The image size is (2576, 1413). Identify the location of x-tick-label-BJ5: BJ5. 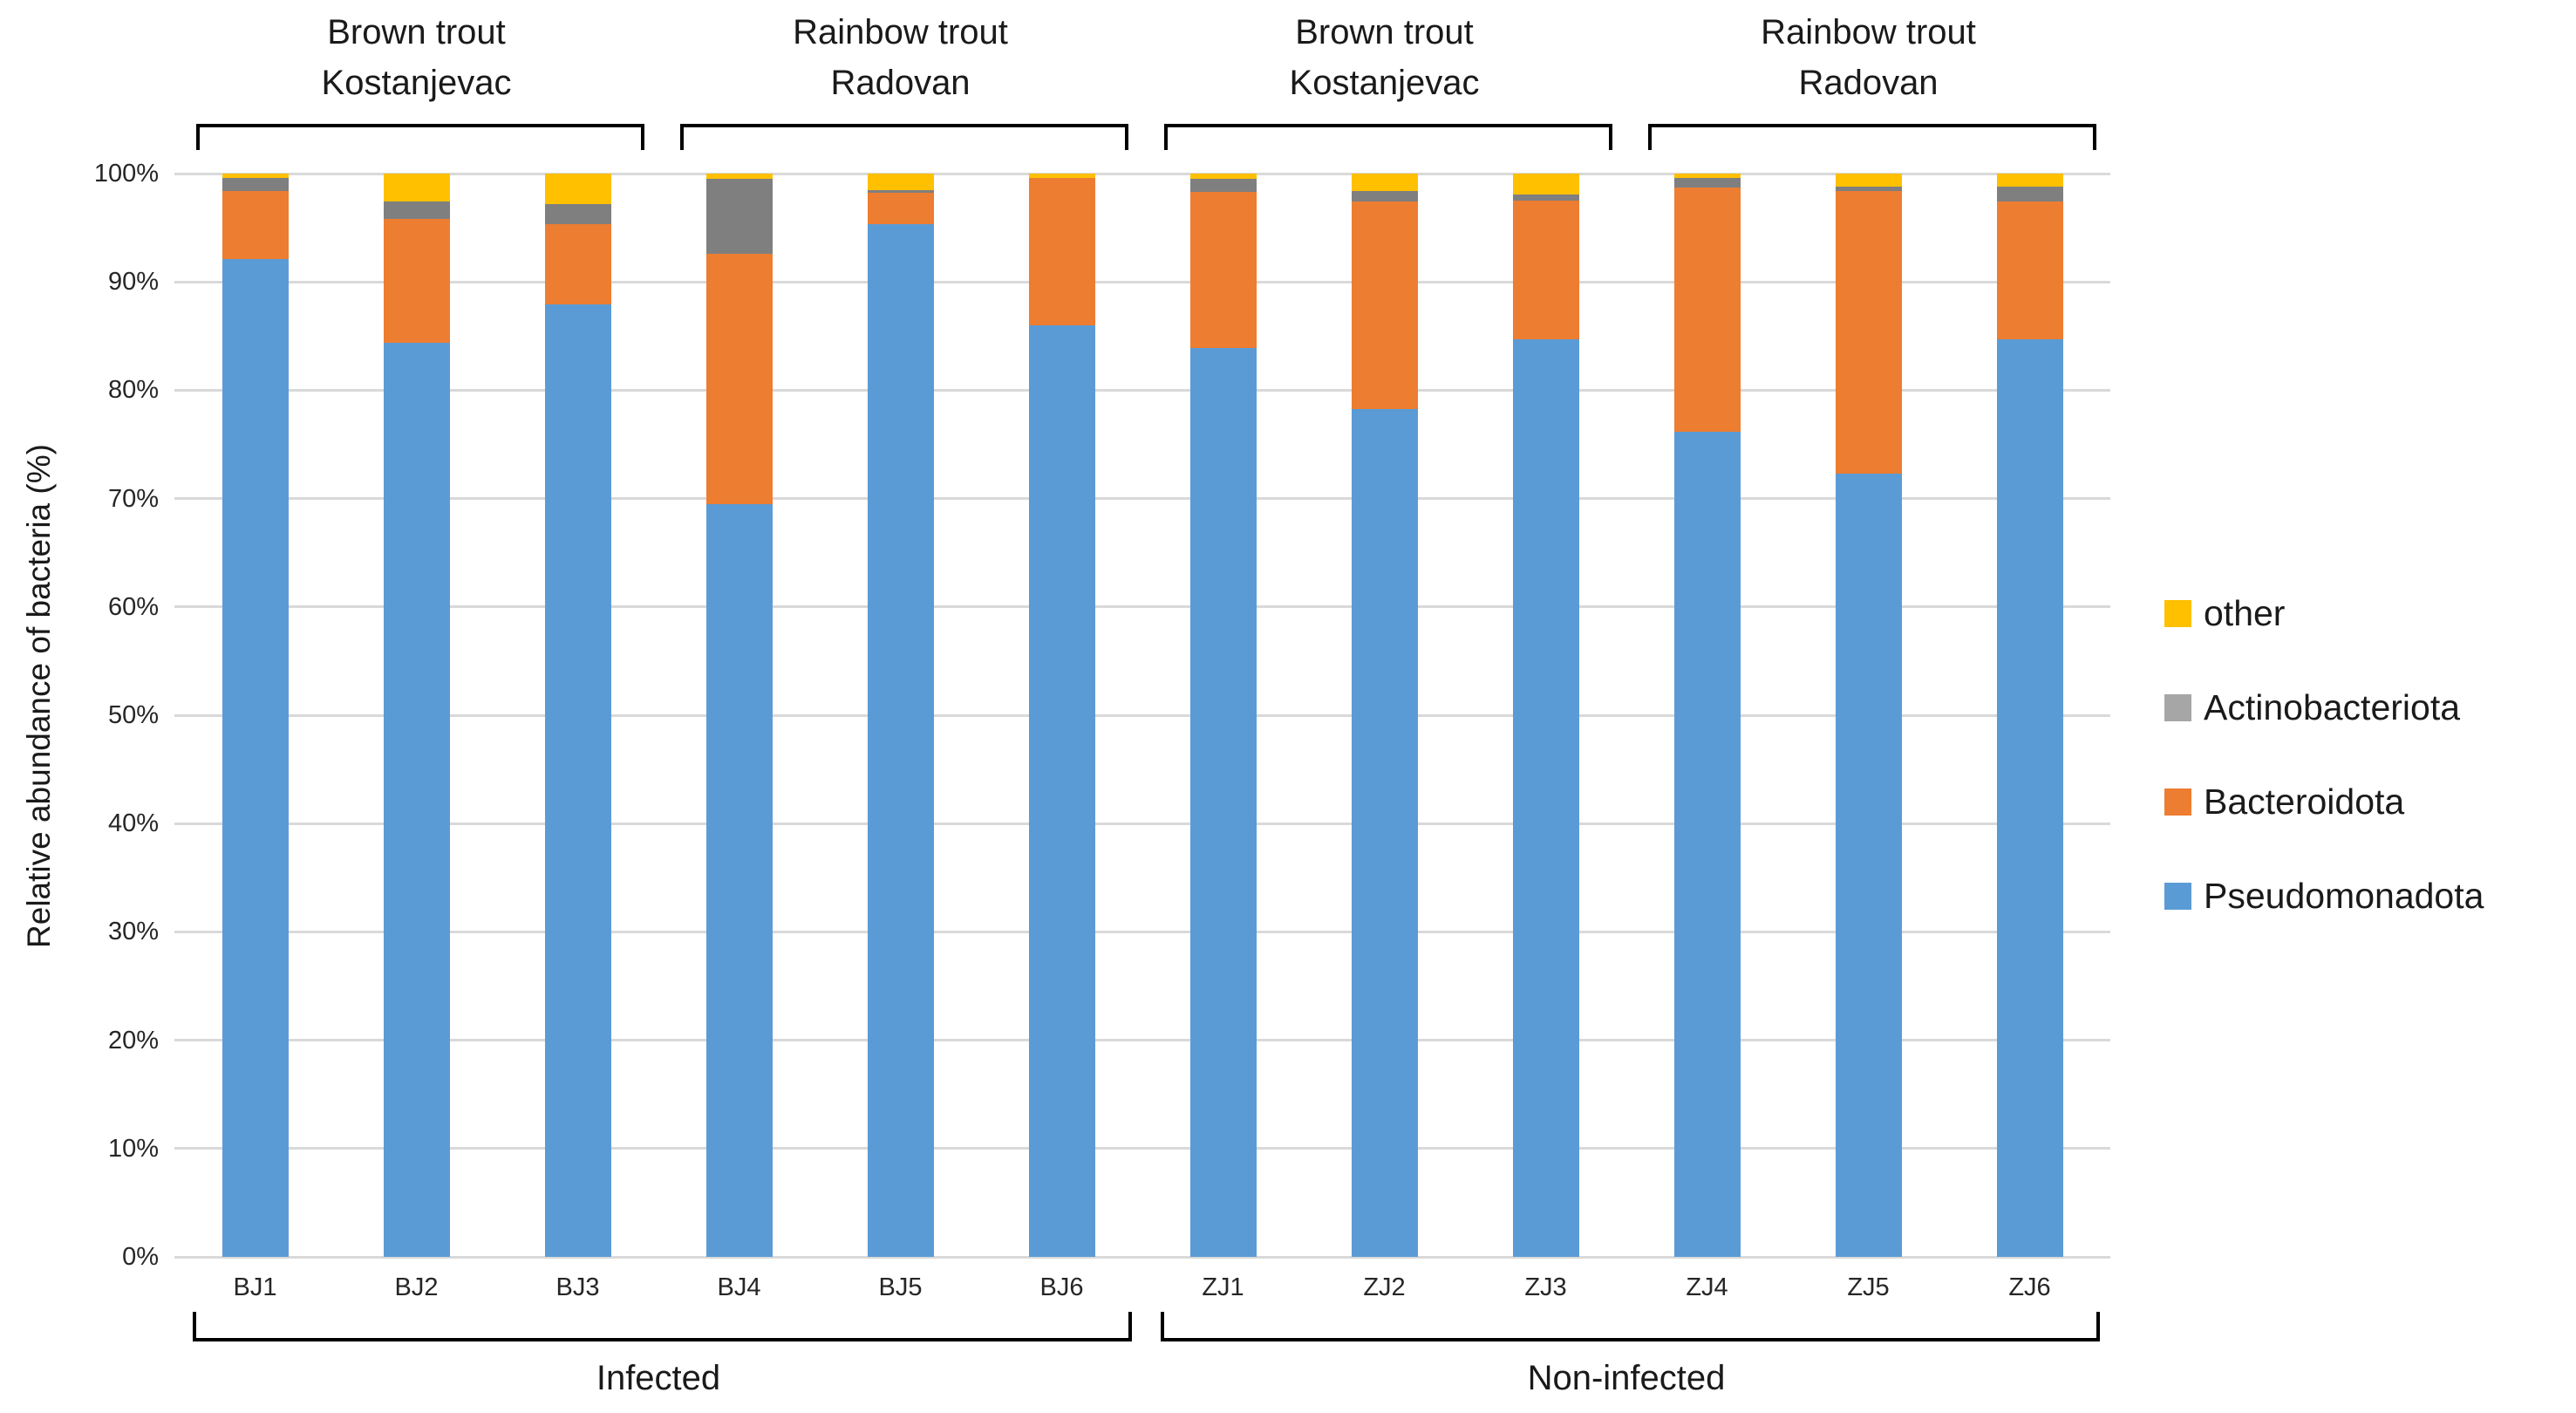
(900, 1287).